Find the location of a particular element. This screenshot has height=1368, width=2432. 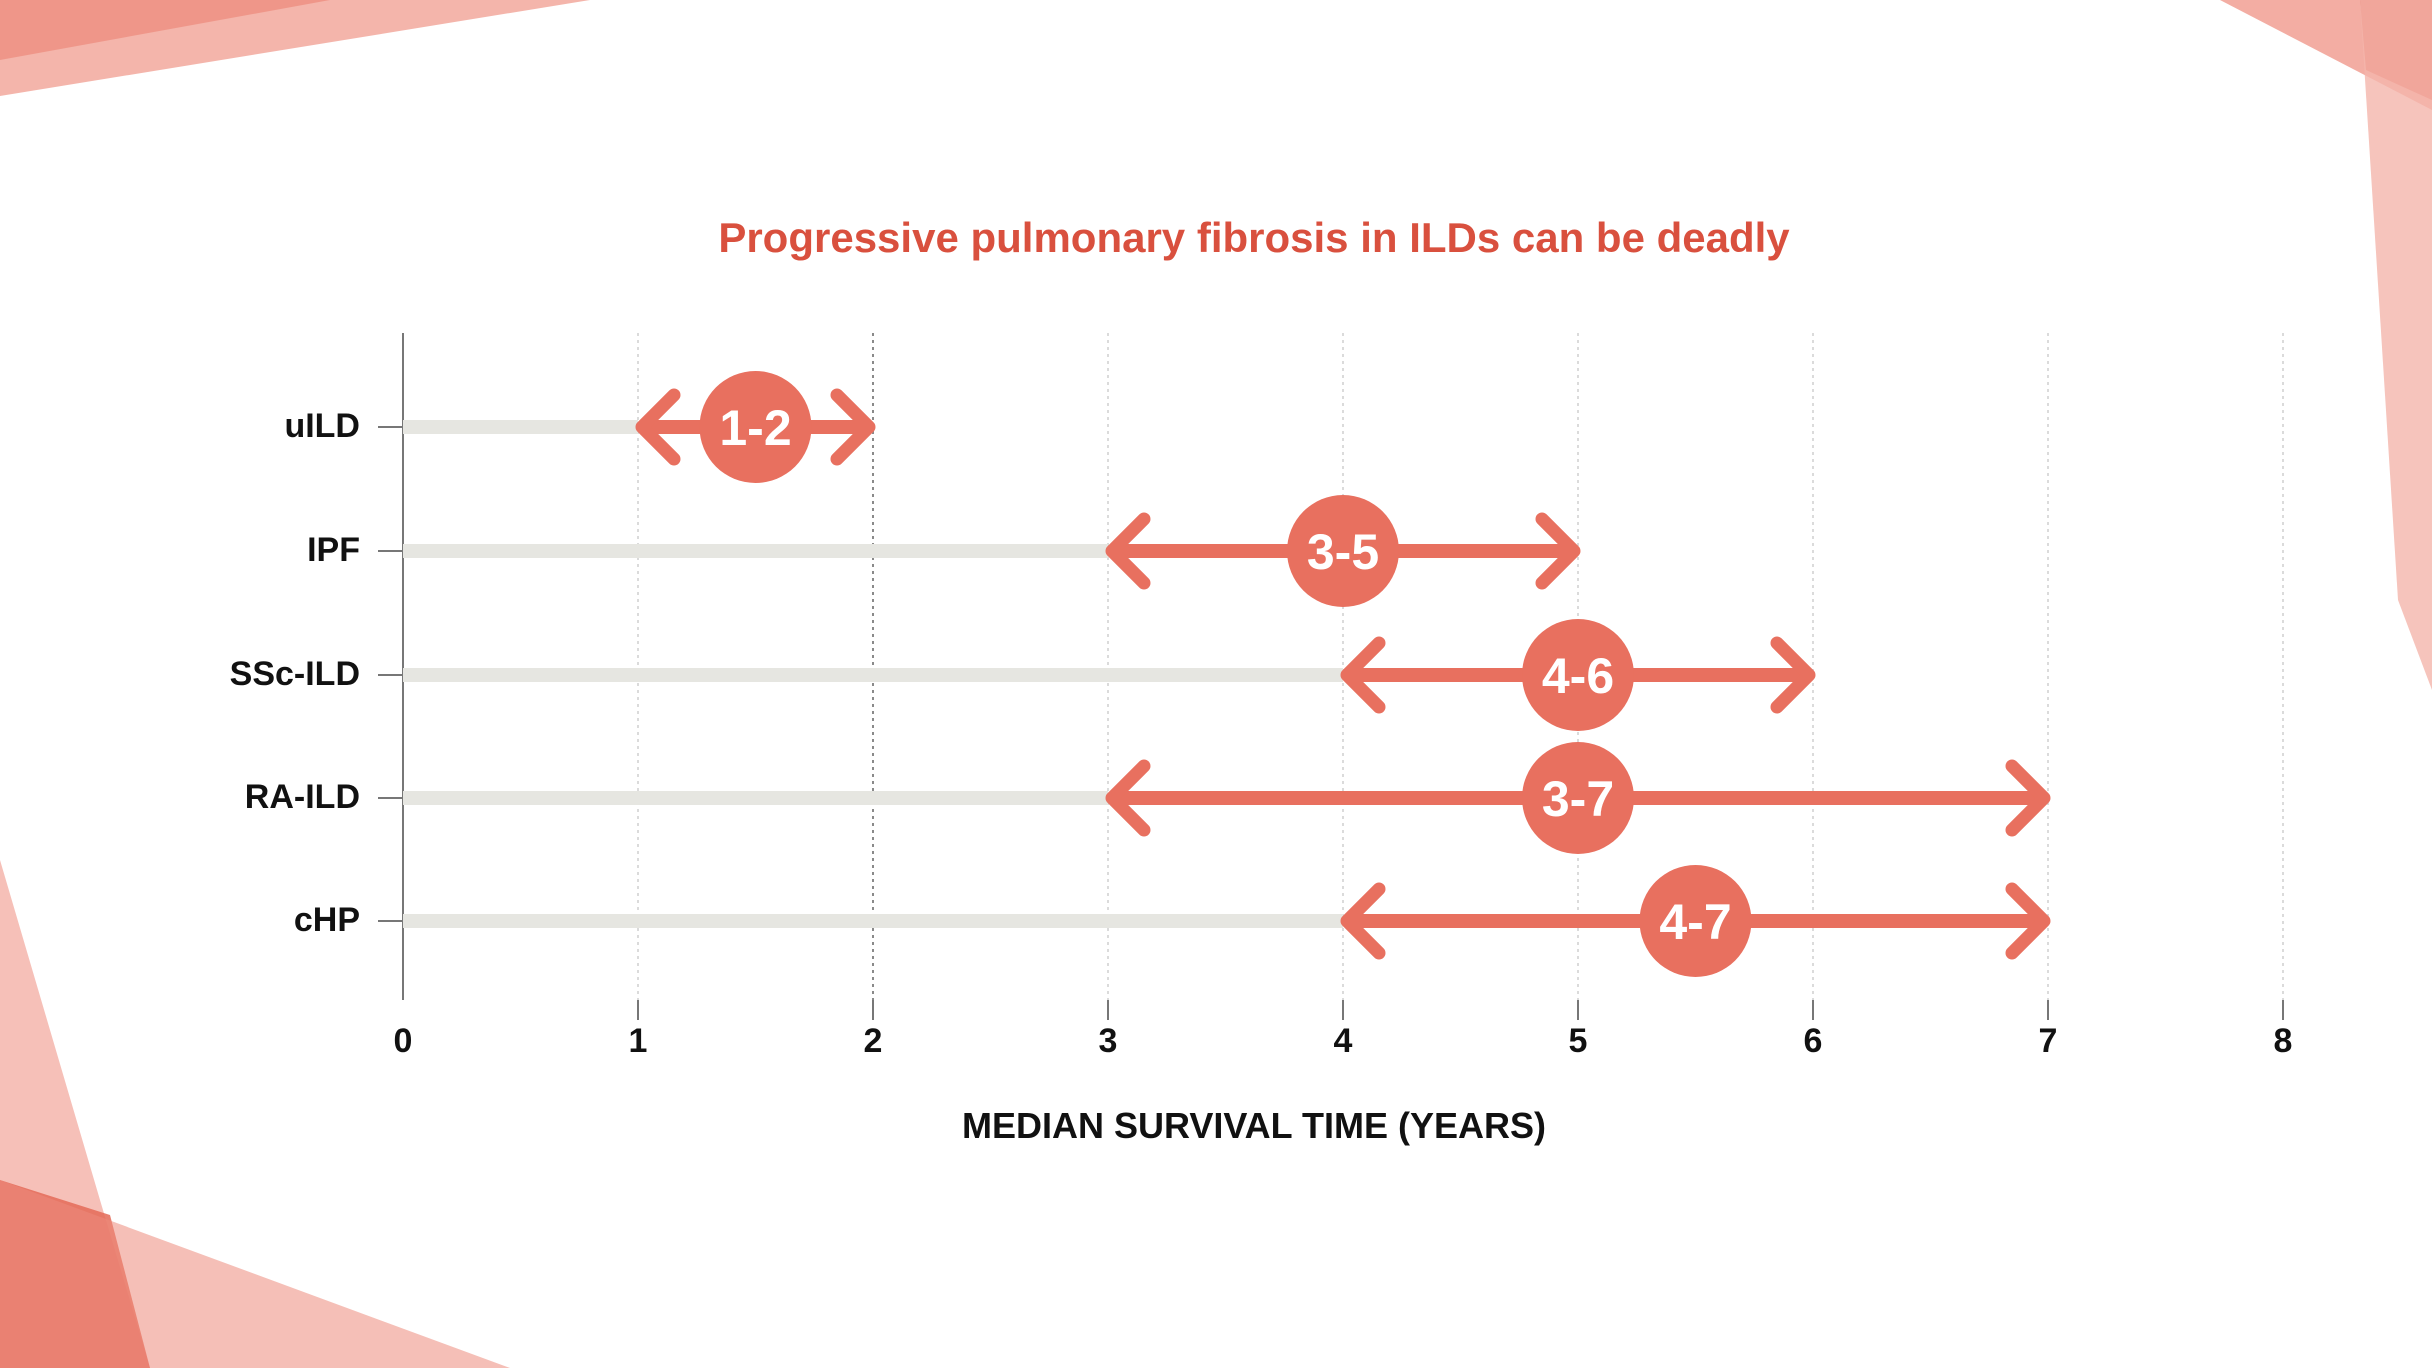

range-right-arrow-RA-ILD is located at coordinates (2028, 798).